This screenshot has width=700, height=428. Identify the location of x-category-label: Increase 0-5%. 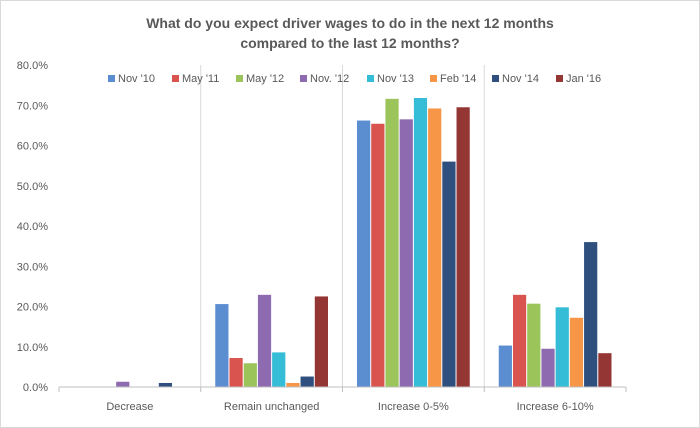
(413, 407).